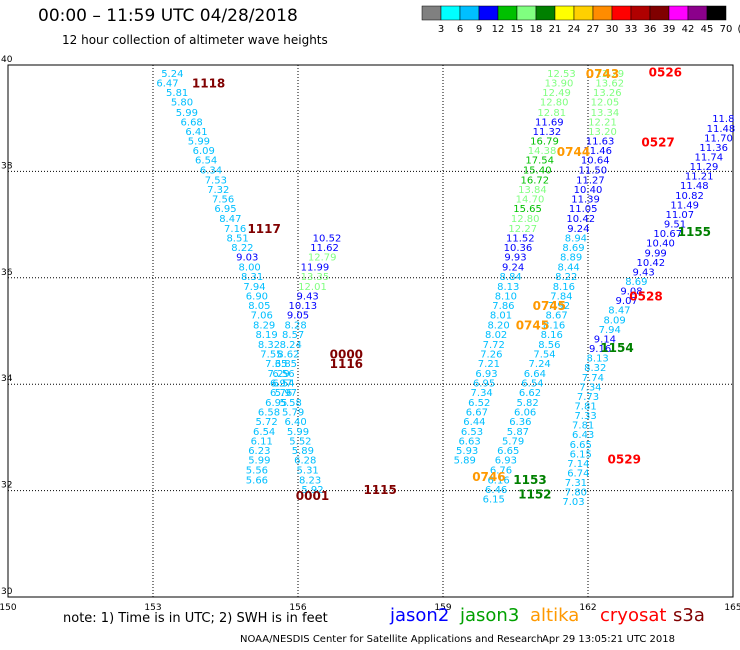 The width and height of the screenshot is (740, 650). What do you see at coordinates (520, 422) in the screenshot?
I see `wave-height-label: 6.36` at bounding box center [520, 422].